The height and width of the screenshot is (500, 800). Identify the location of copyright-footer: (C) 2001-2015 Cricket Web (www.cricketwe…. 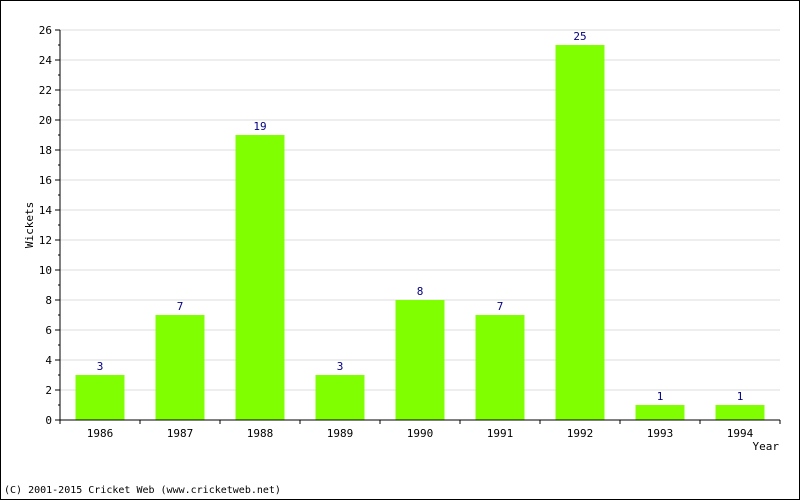
(142, 490).